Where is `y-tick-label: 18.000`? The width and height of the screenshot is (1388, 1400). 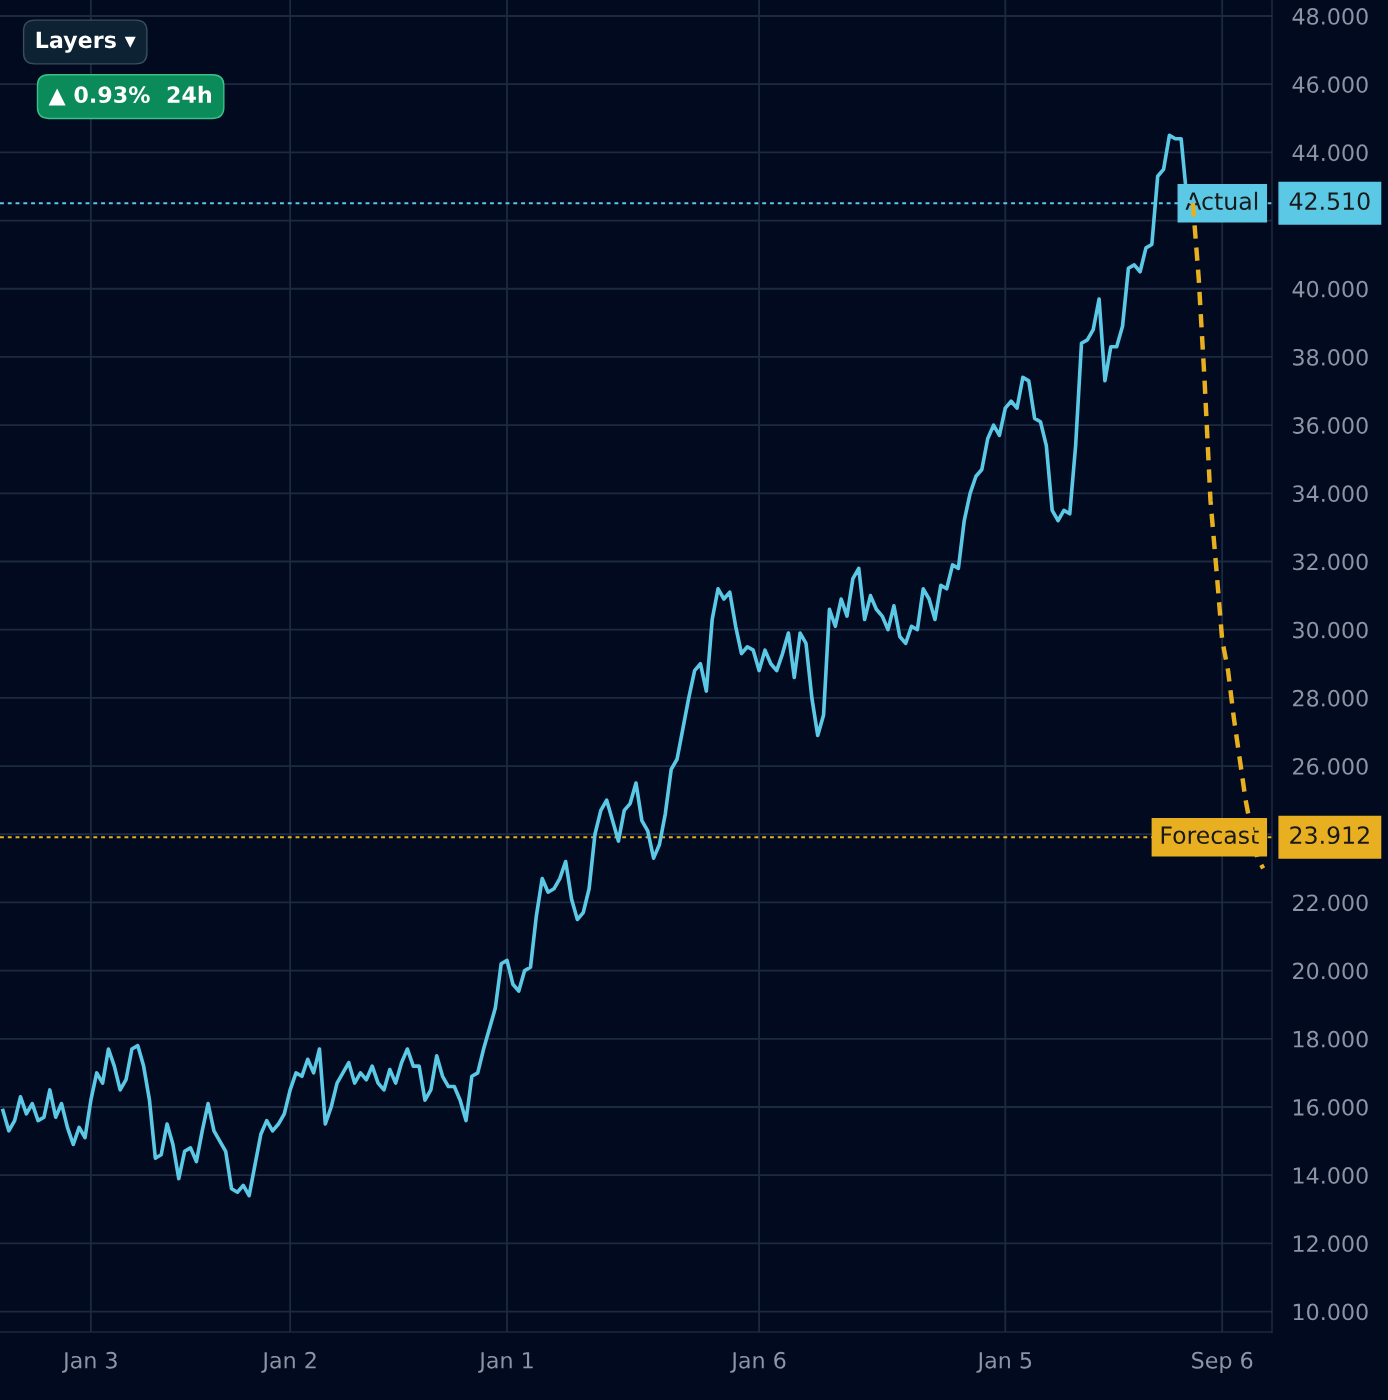
y-tick-label: 18.000 is located at coordinates (1330, 1039).